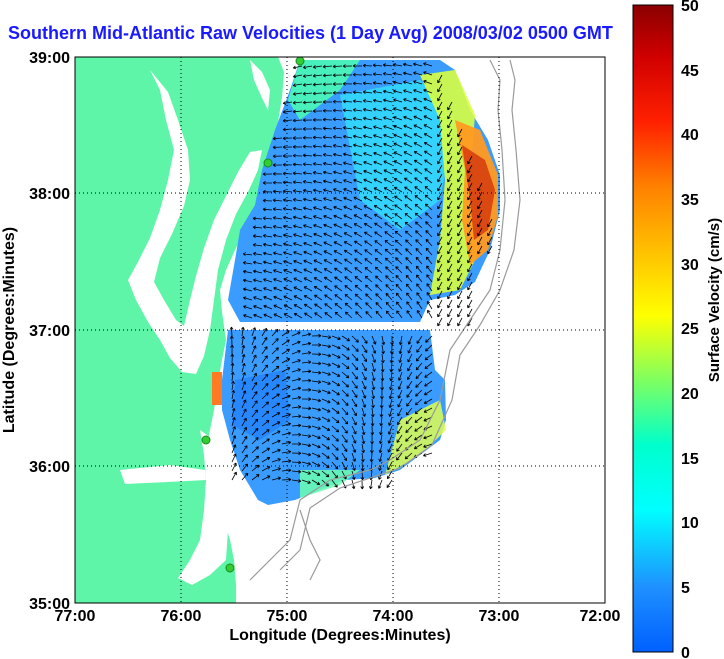 The width and height of the screenshot is (724, 659). Describe the element at coordinates (230, 568) in the screenshot. I see `radar-station-marker` at that location.